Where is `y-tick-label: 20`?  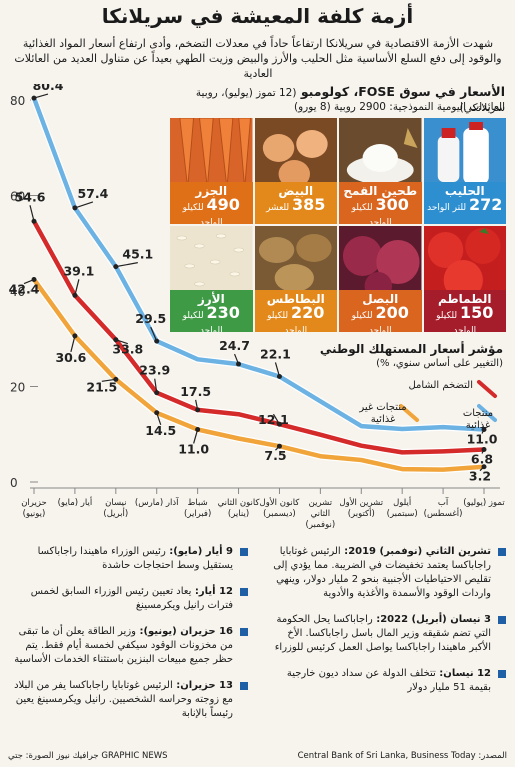
y-tick-label: 20 is located at coordinates (17, 388).